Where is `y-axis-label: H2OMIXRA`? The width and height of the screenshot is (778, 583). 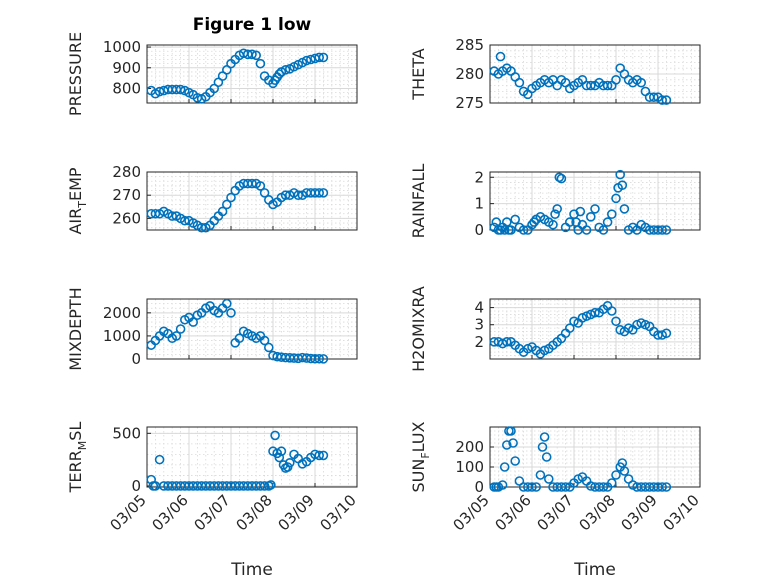 y-axis-label: H2OMIXRA is located at coordinates (418, 329).